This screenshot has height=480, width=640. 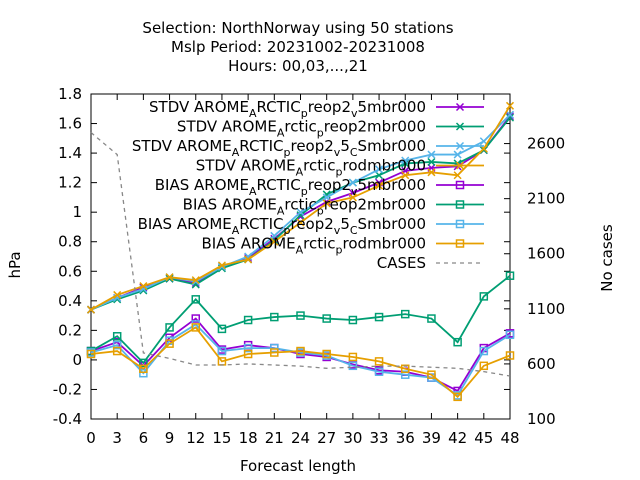 I want to click on legend-label: STDV AROMEARCTICpreop2v5CSmbr000, so click(x=279, y=148).